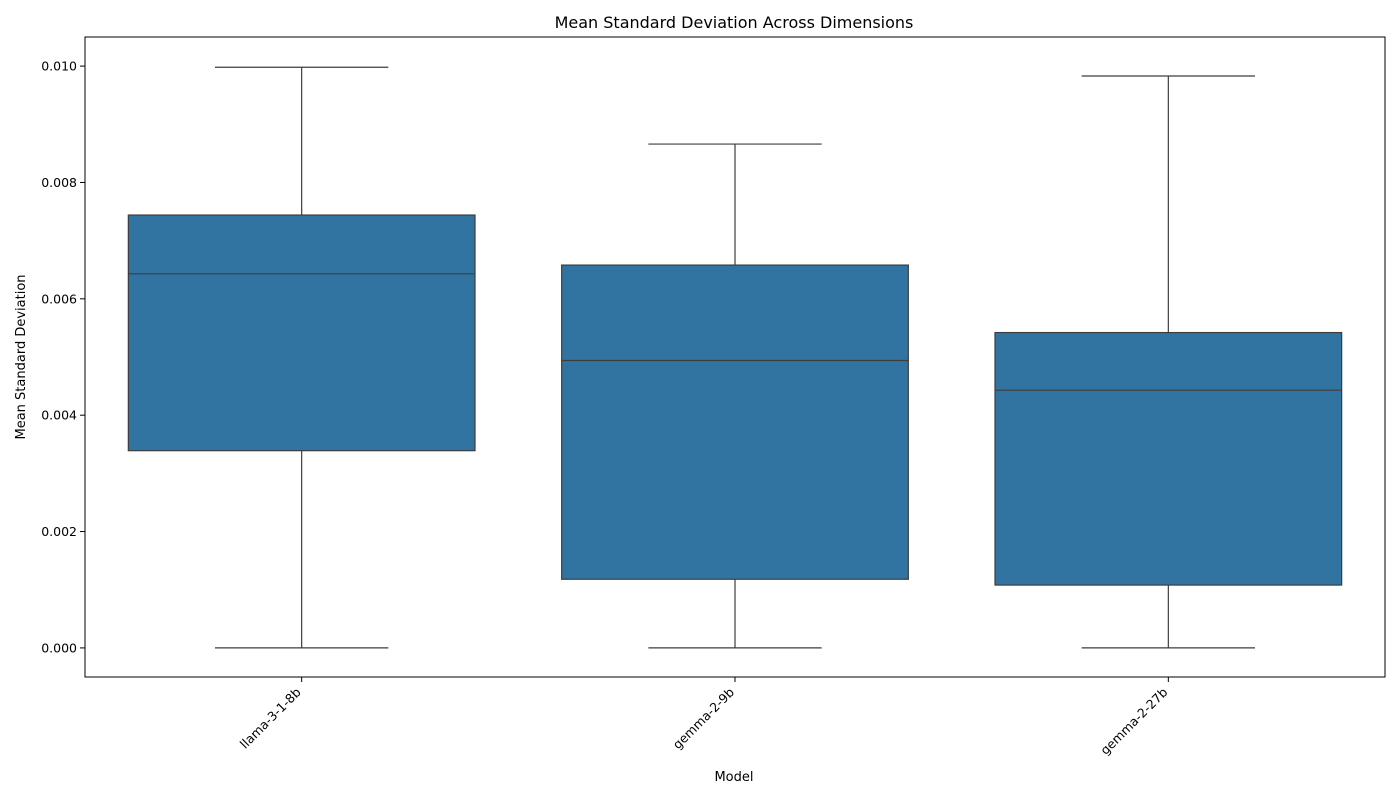 The image size is (1400, 805). Describe the element at coordinates (21, 356) in the screenshot. I see `y-axis-label: Mean Standard Deviation` at that location.